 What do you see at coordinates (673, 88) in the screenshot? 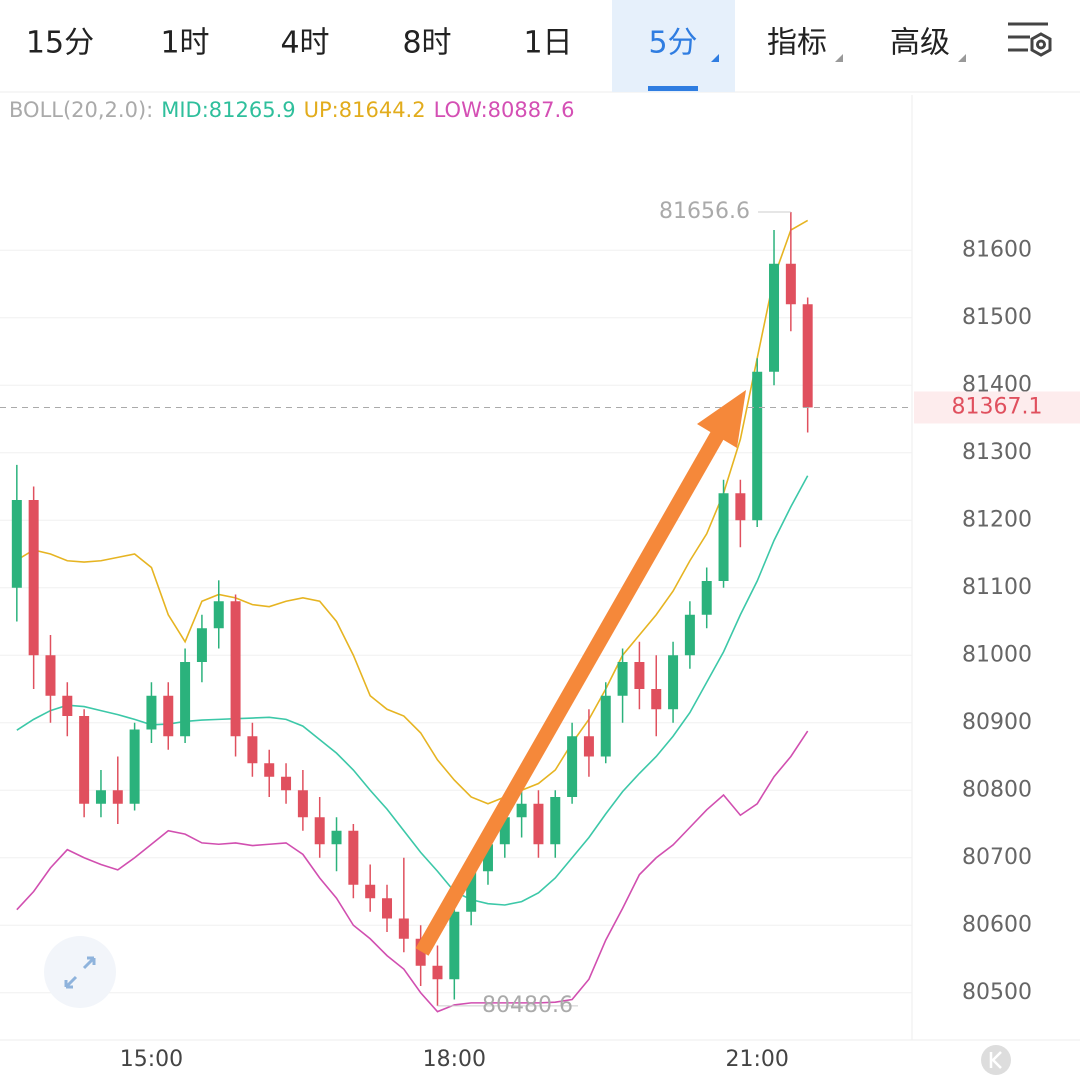
I see `active-tab-underline` at bounding box center [673, 88].